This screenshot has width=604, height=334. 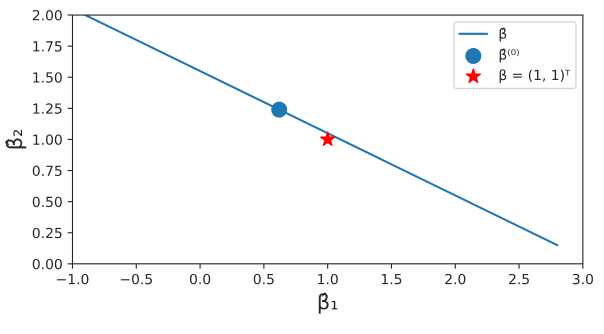 What do you see at coordinates (200, 279) in the screenshot?
I see `x-tick-label: 0.0` at bounding box center [200, 279].